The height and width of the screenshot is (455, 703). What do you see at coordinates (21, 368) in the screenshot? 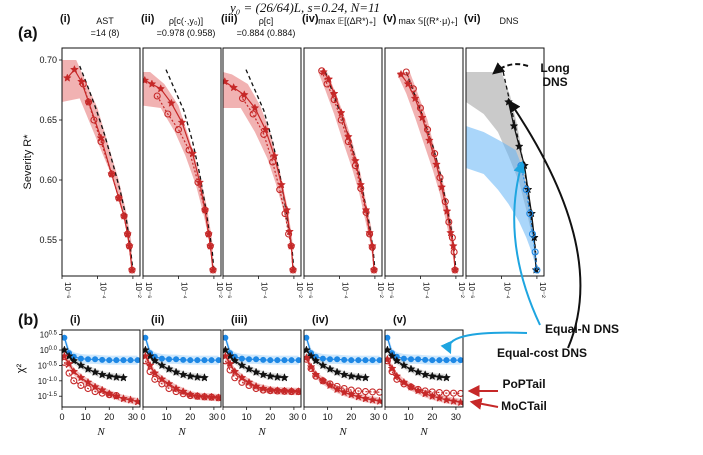
I see `y-axis-label-chi2: χ²` at bounding box center [21, 368].